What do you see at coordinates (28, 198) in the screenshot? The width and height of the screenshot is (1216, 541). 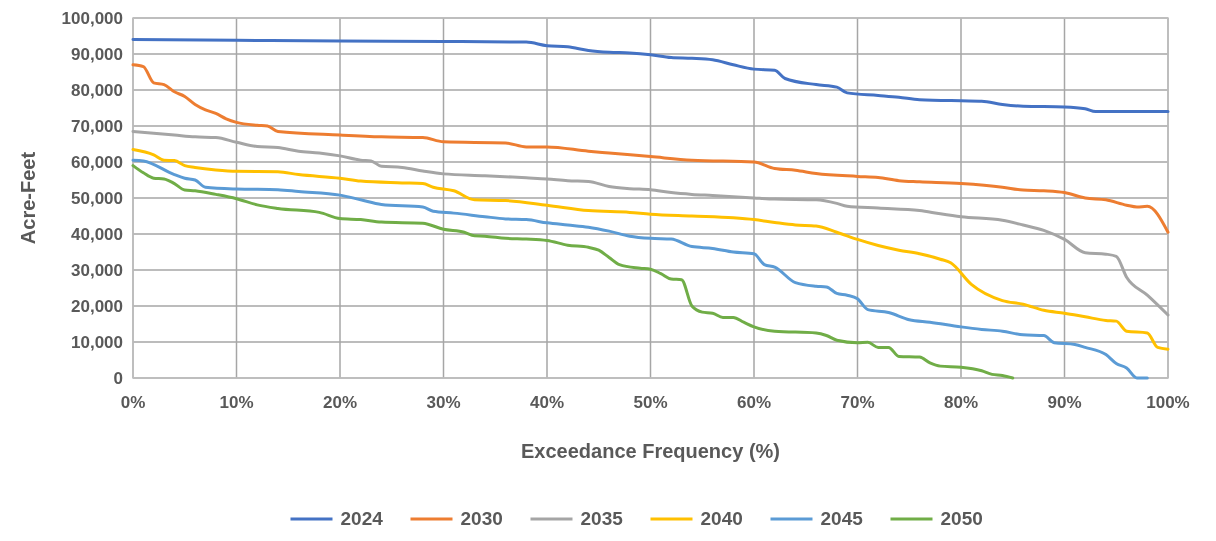 I see `y-axis-title: Acre-Feet` at bounding box center [28, 198].